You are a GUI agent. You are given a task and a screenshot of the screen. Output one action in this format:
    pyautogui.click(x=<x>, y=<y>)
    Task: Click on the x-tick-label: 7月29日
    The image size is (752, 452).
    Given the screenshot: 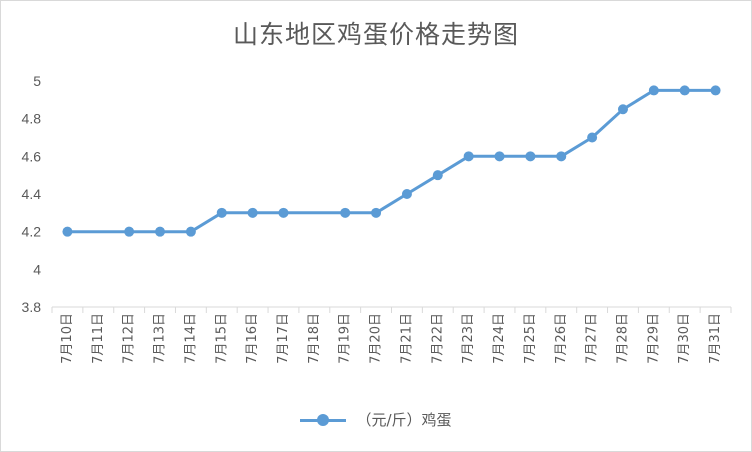 What is the action you would take?
    pyautogui.click(x=653, y=338)
    